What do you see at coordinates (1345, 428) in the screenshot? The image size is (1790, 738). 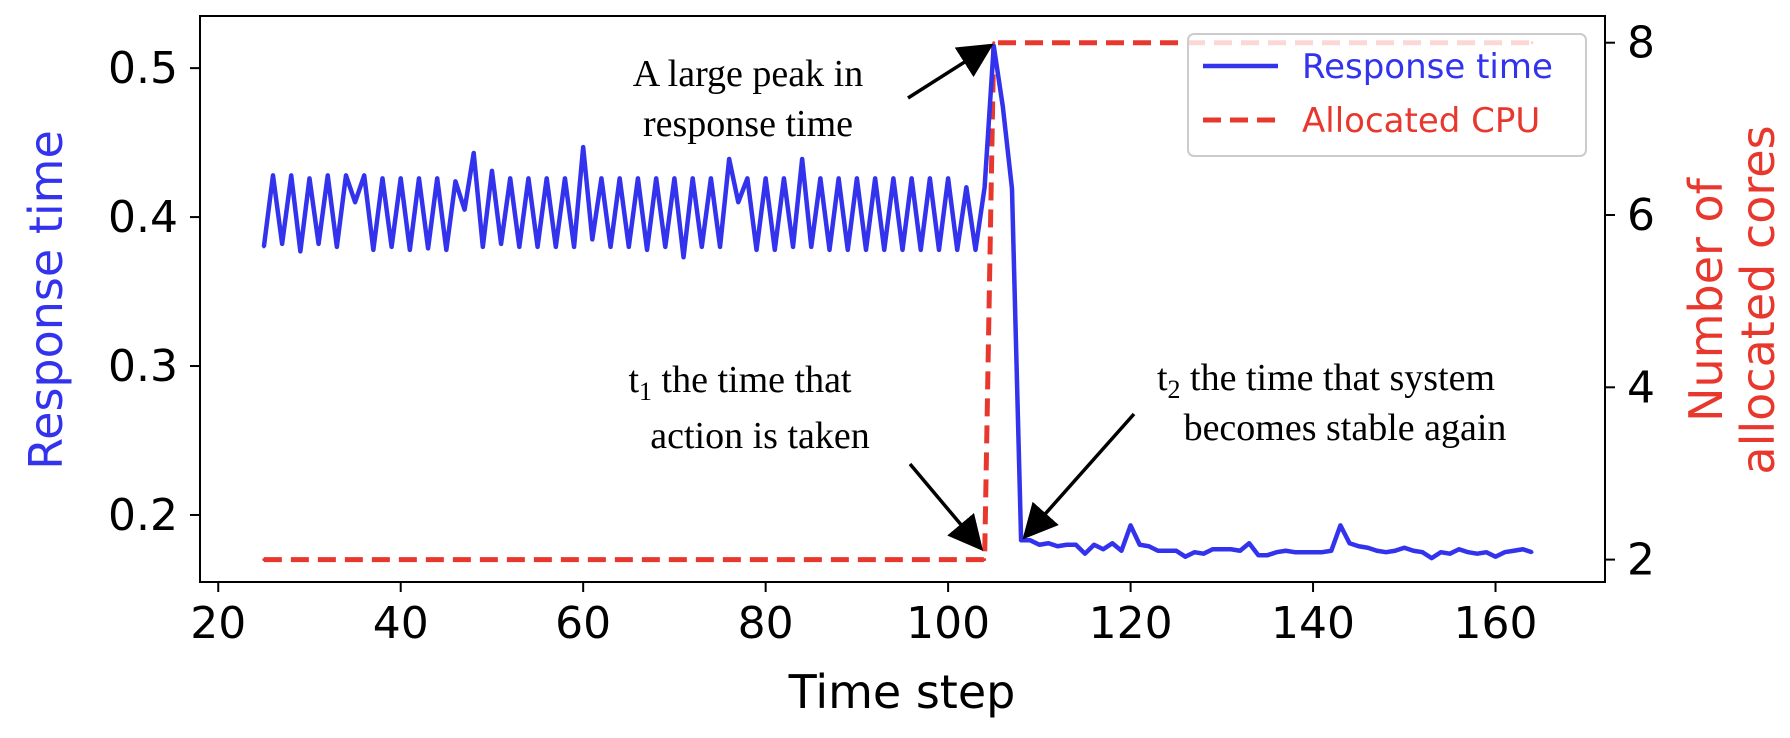 I see `annotation-t2-line2: becomes stable again` at bounding box center [1345, 428].